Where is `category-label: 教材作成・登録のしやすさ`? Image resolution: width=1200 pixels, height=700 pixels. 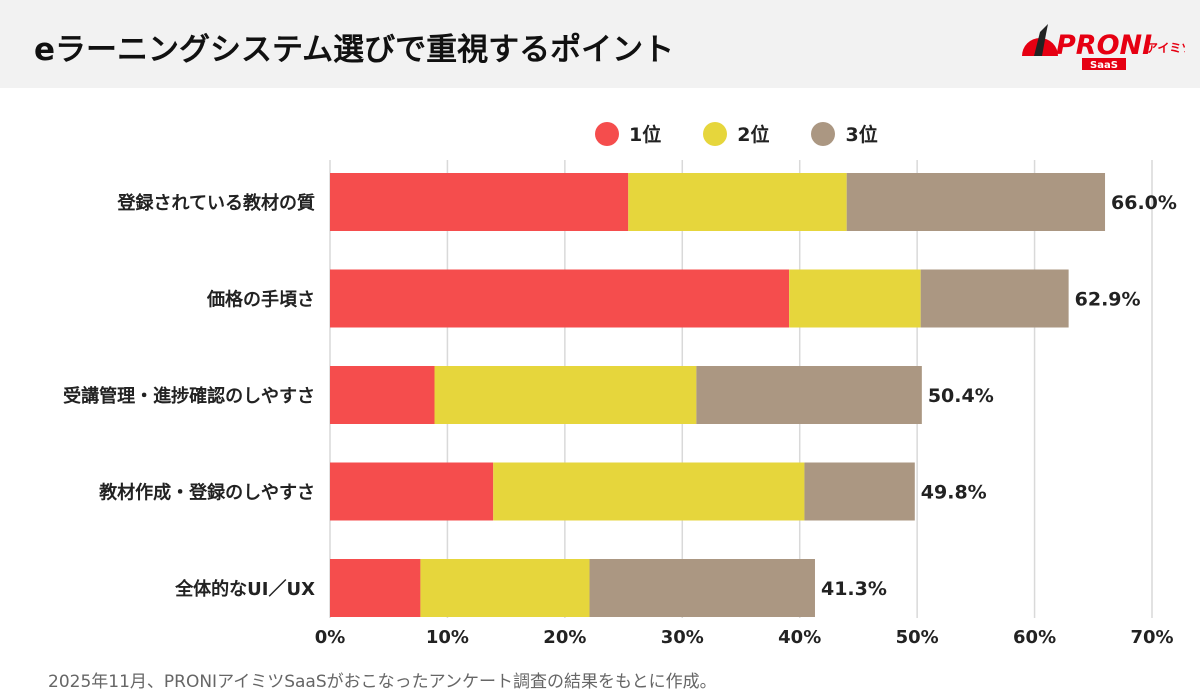
category-label: 教材作成・登録のしやすさ is located at coordinates (207, 493).